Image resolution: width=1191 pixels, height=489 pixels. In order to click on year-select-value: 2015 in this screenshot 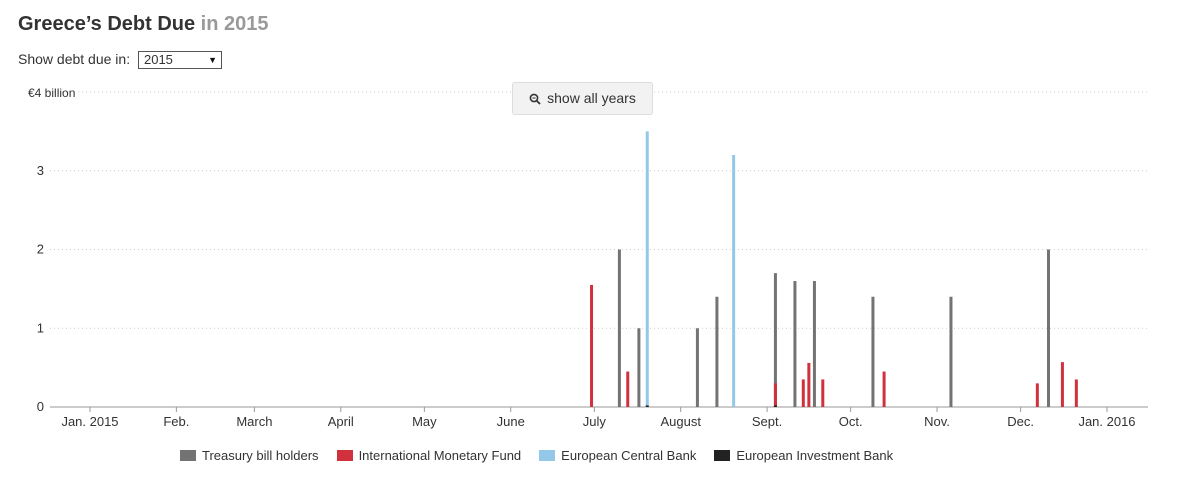, I will do `click(158, 60)`.